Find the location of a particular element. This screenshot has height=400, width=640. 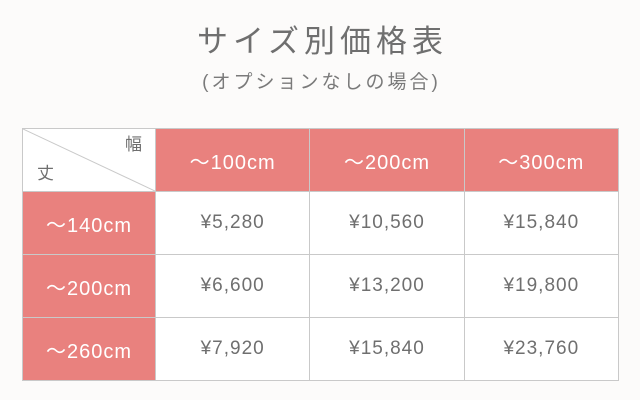

price-cell-r2c1: ¥6,600 is located at coordinates (232, 286).